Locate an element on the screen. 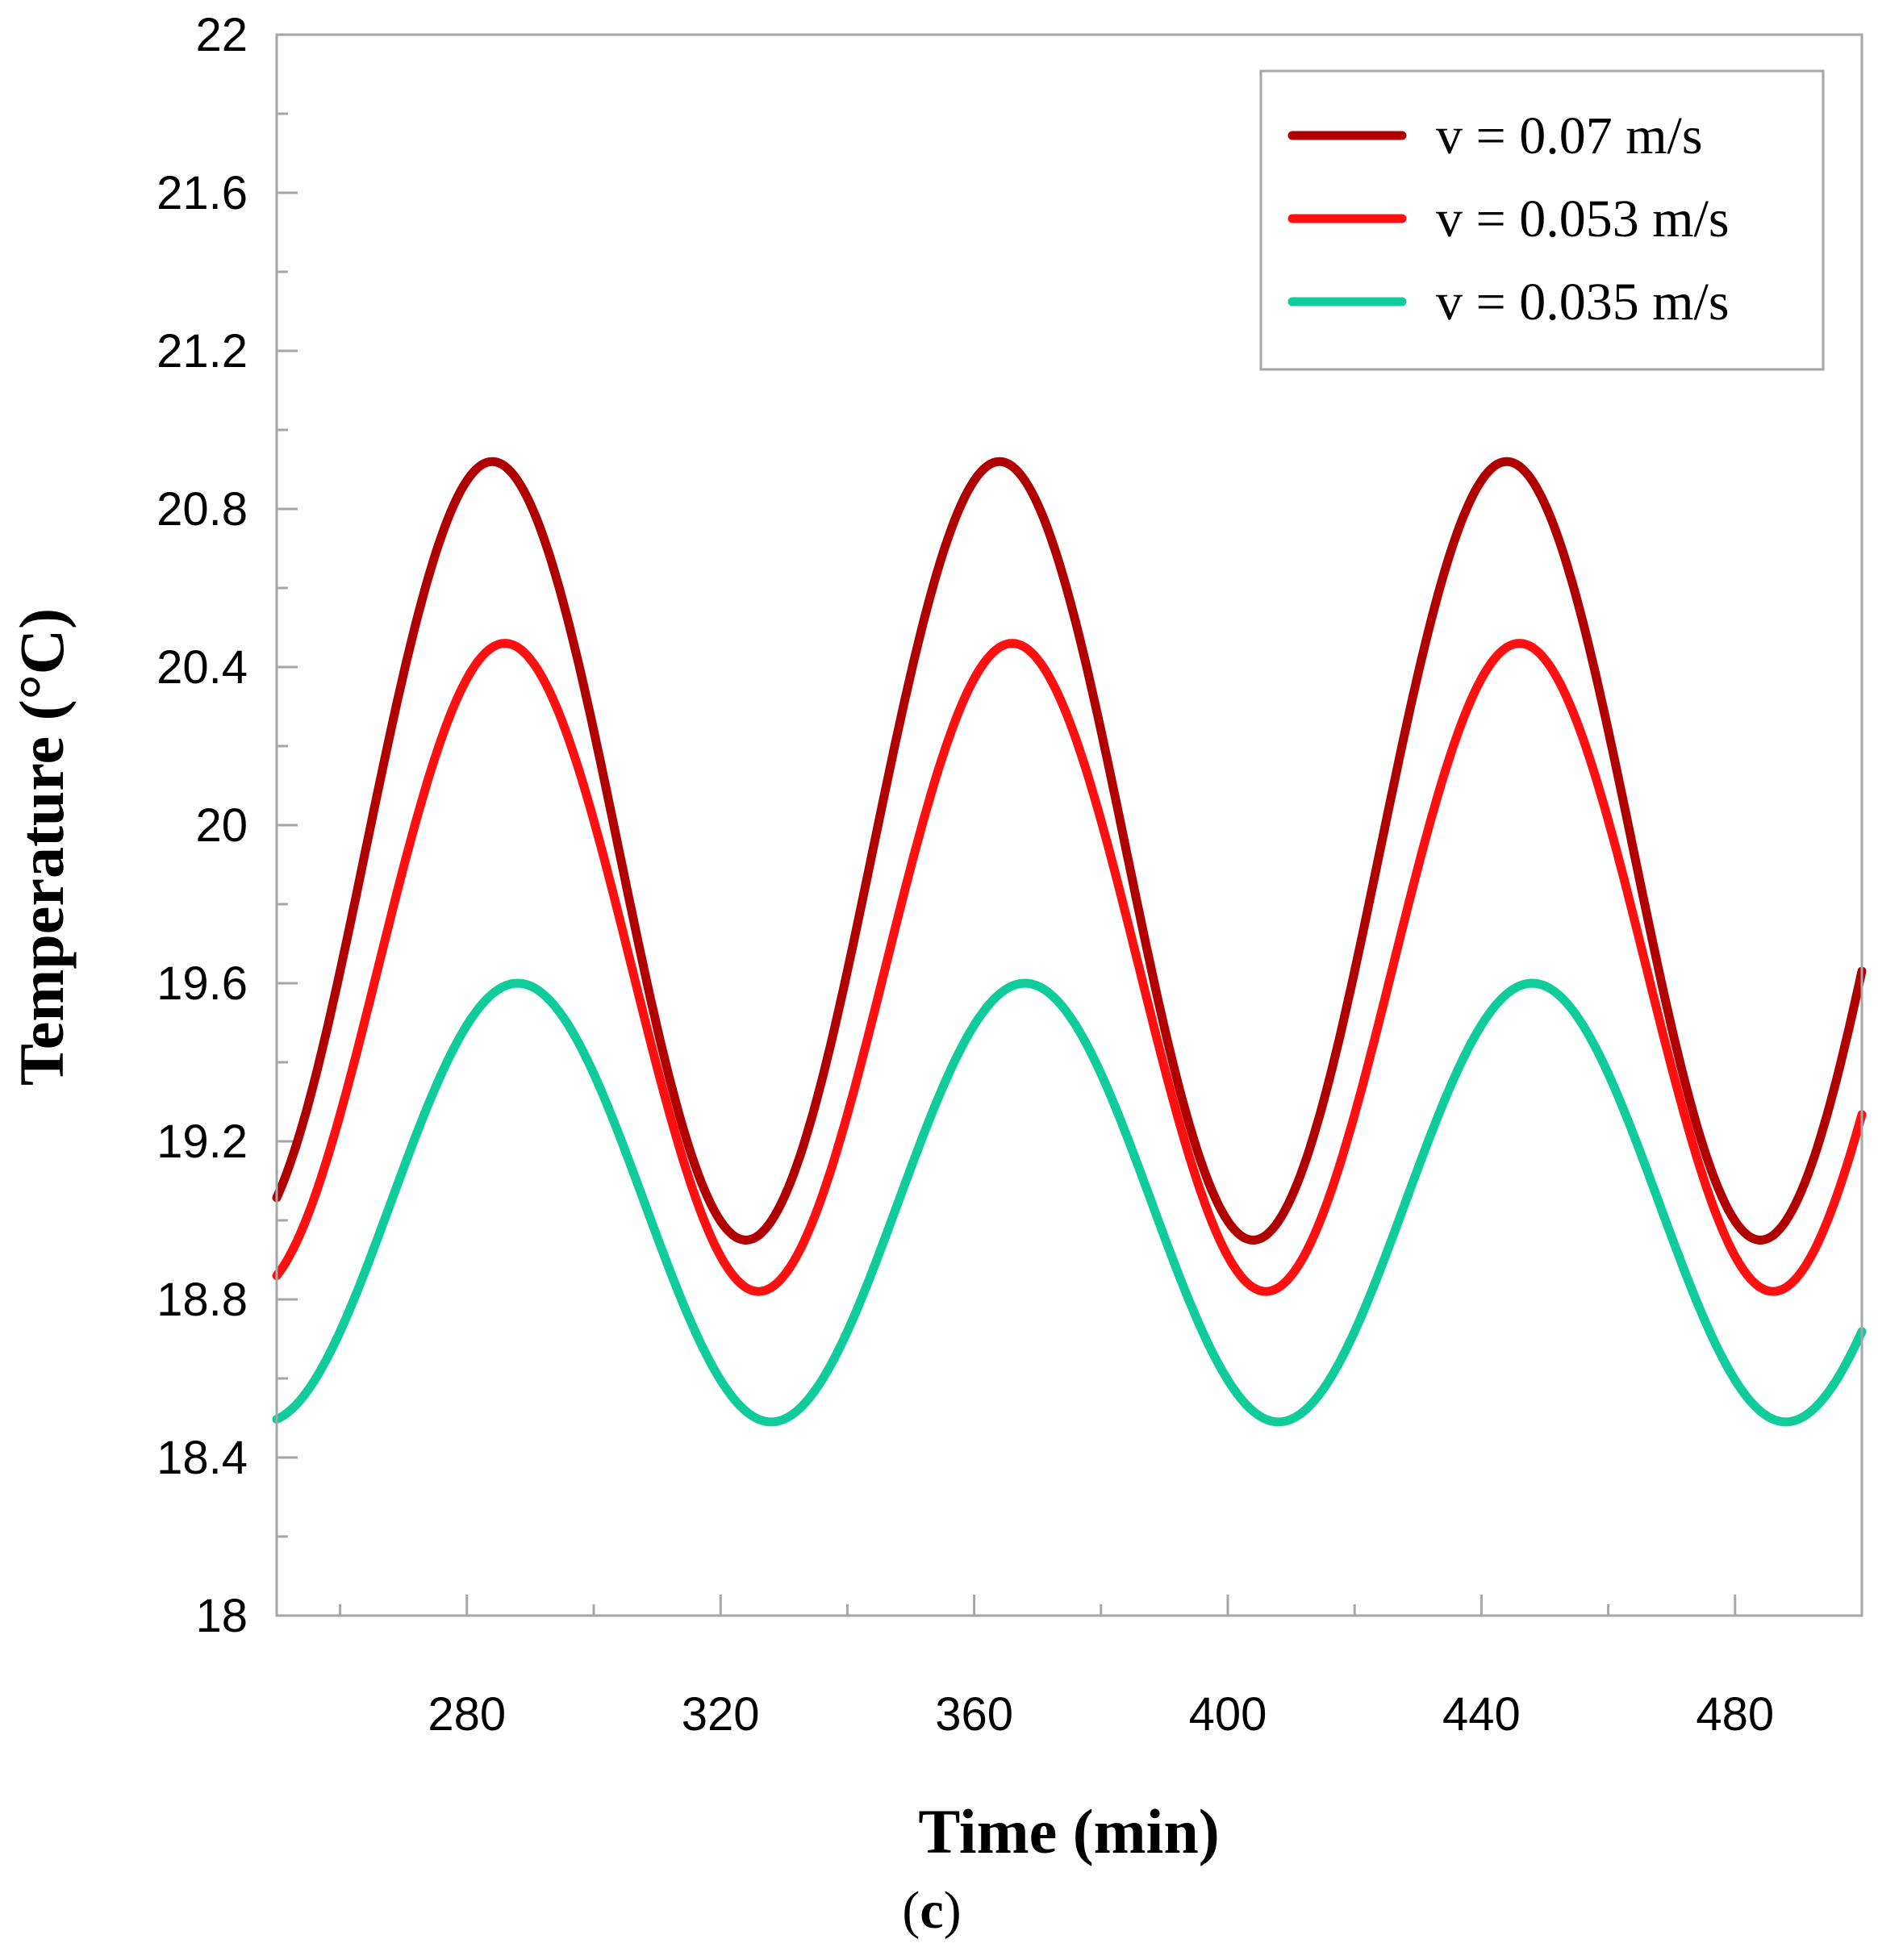 The width and height of the screenshot is (1878, 1960). y-tick-label: 22 is located at coordinates (221, 35).